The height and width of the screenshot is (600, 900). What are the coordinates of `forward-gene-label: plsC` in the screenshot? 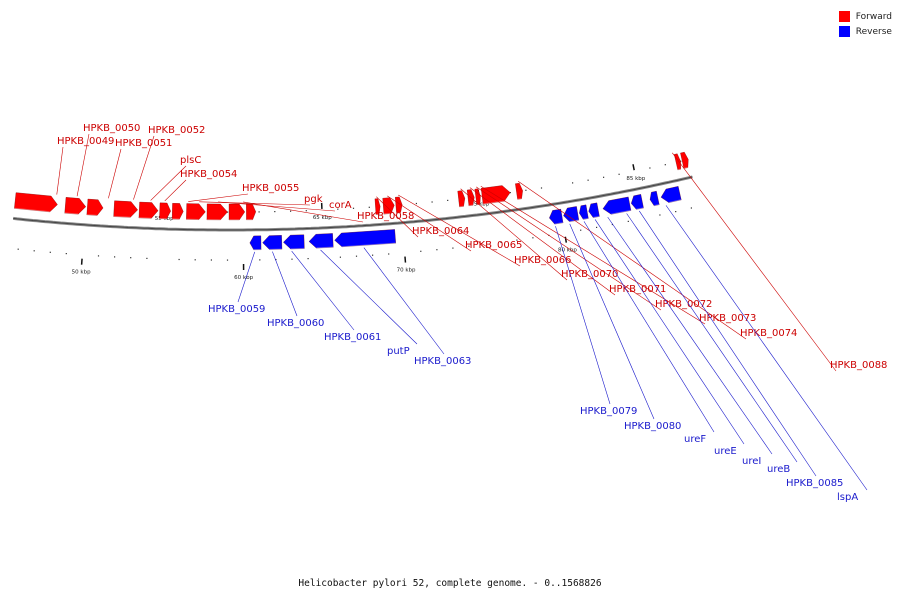 It's located at (190, 160).